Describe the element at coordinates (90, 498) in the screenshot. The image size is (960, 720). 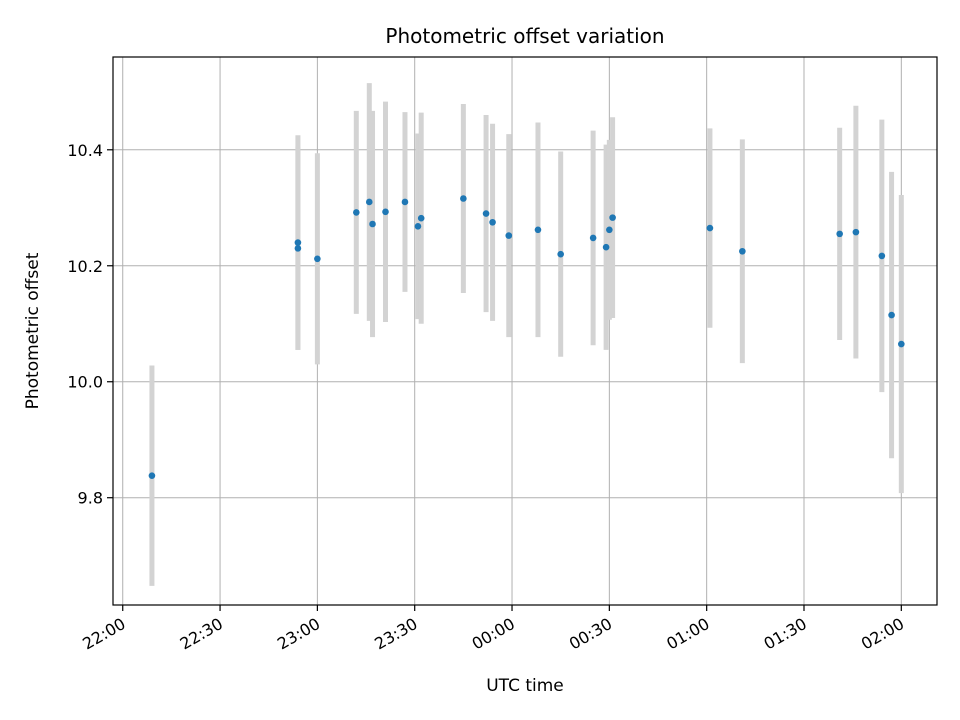
I see `y-tick-label: 9.8` at that location.